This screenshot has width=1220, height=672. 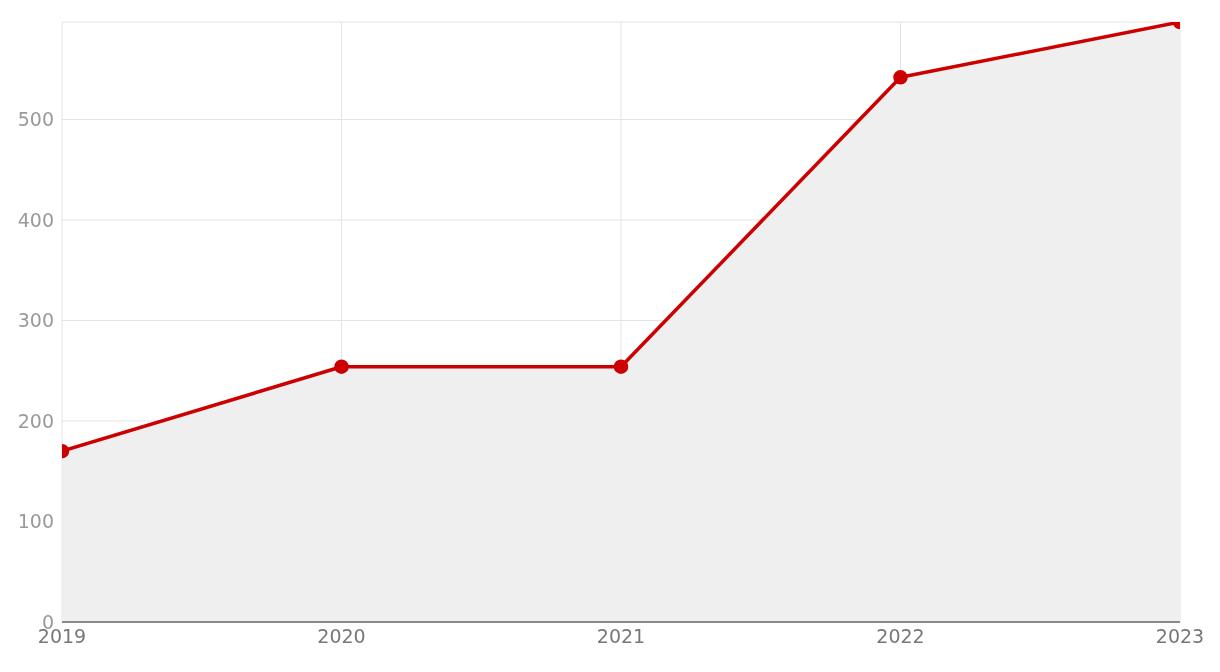 What do you see at coordinates (35, 119) in the screenshot?
I see `y-tick-label: 500` at bounding box center [35, 119].